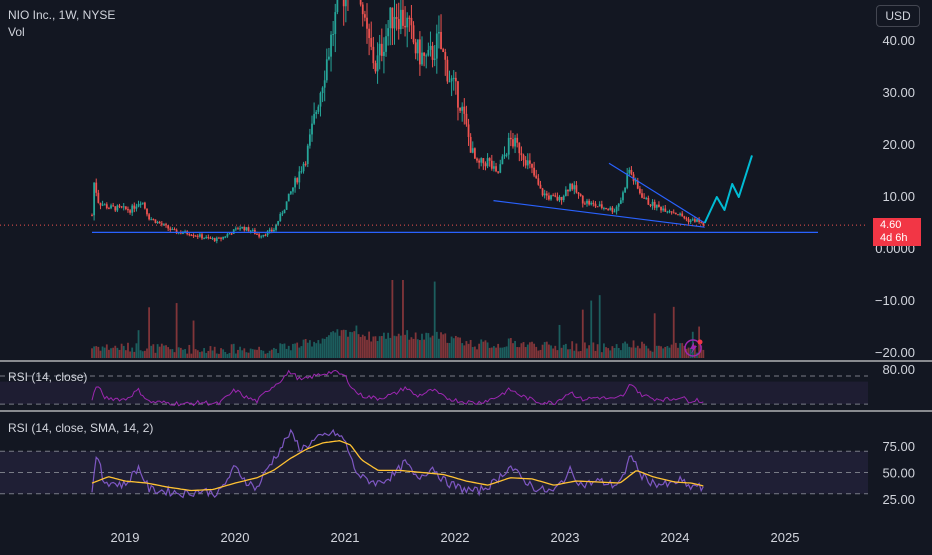 The image size is (932, 555). Describe the element at coordinates (785, 537) in the screenshot. I see `time-tick-label: 2025` at that location.